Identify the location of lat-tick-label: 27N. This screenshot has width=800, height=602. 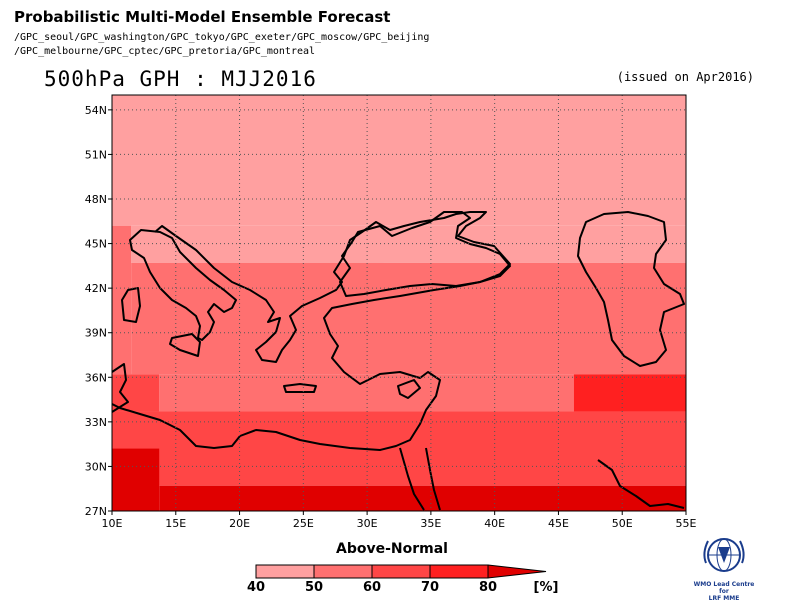
(96, 511).